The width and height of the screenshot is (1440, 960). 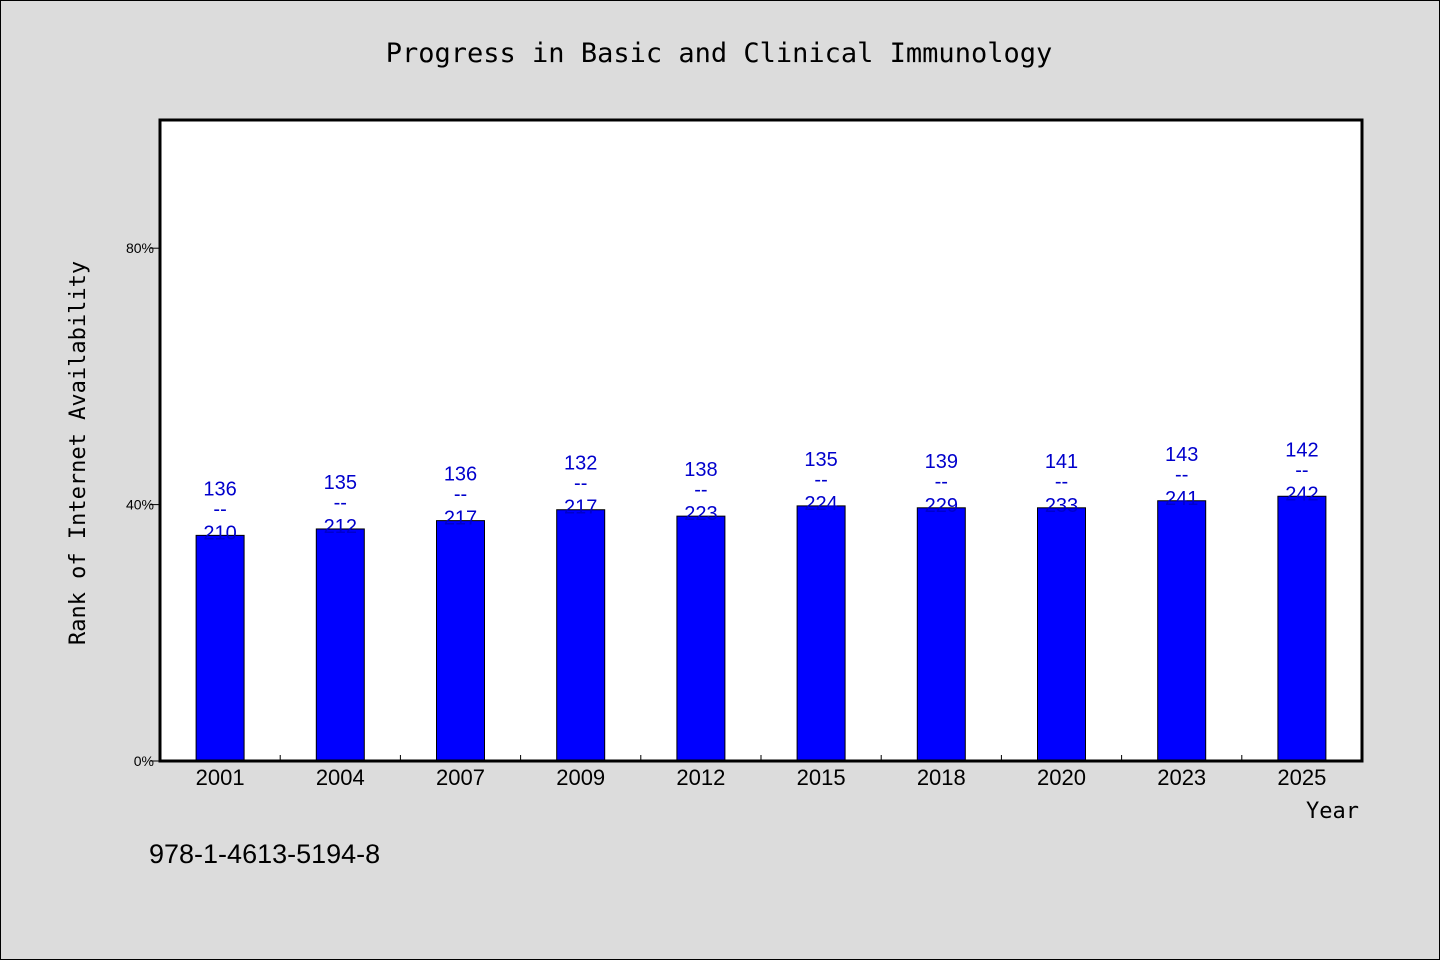 I want to click on x-tick-label: 2020, so click(x=1061, y=777).